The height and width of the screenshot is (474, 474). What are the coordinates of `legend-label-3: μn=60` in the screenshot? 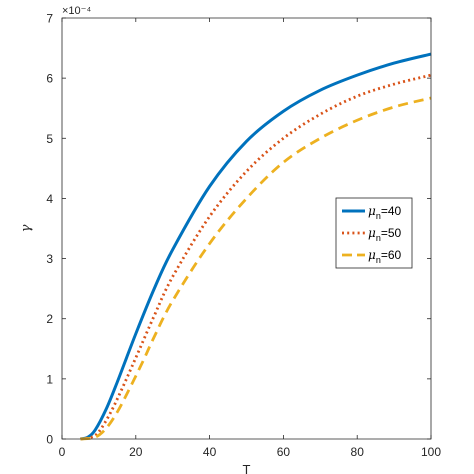 It's located at (385, 256).